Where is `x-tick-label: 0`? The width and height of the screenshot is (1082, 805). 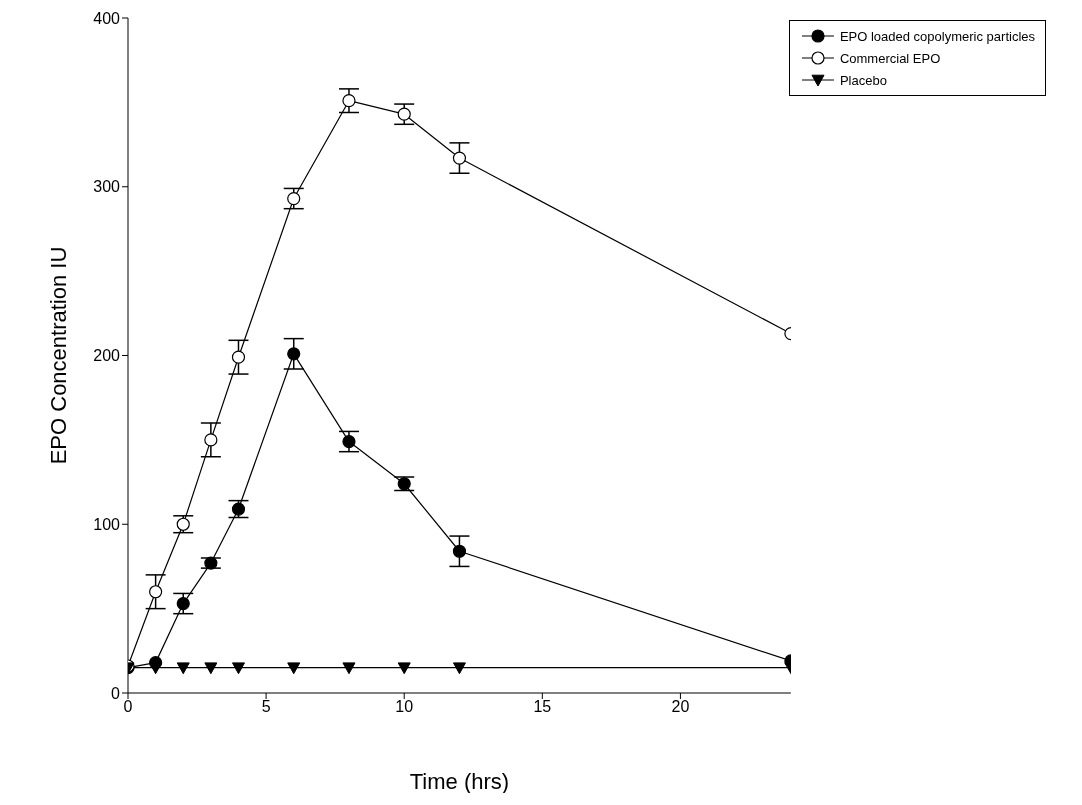 x-tick-label: 0 is located at coordinates (128, 707).